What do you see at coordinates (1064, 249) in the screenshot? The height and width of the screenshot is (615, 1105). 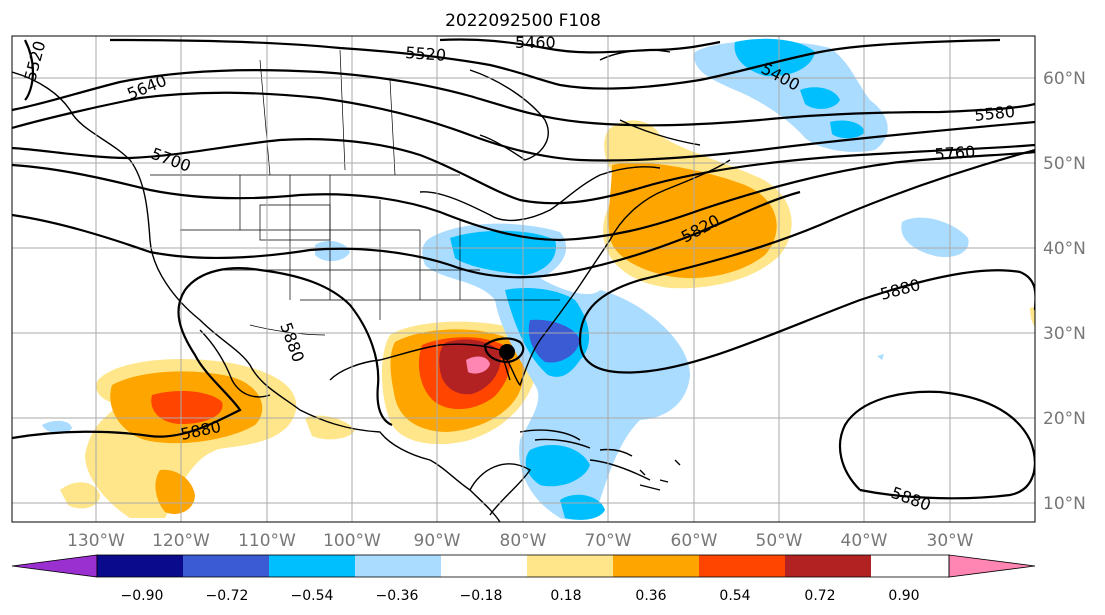 I see `lat-tick-label: 40°N` at bounding box center [1064, 249].